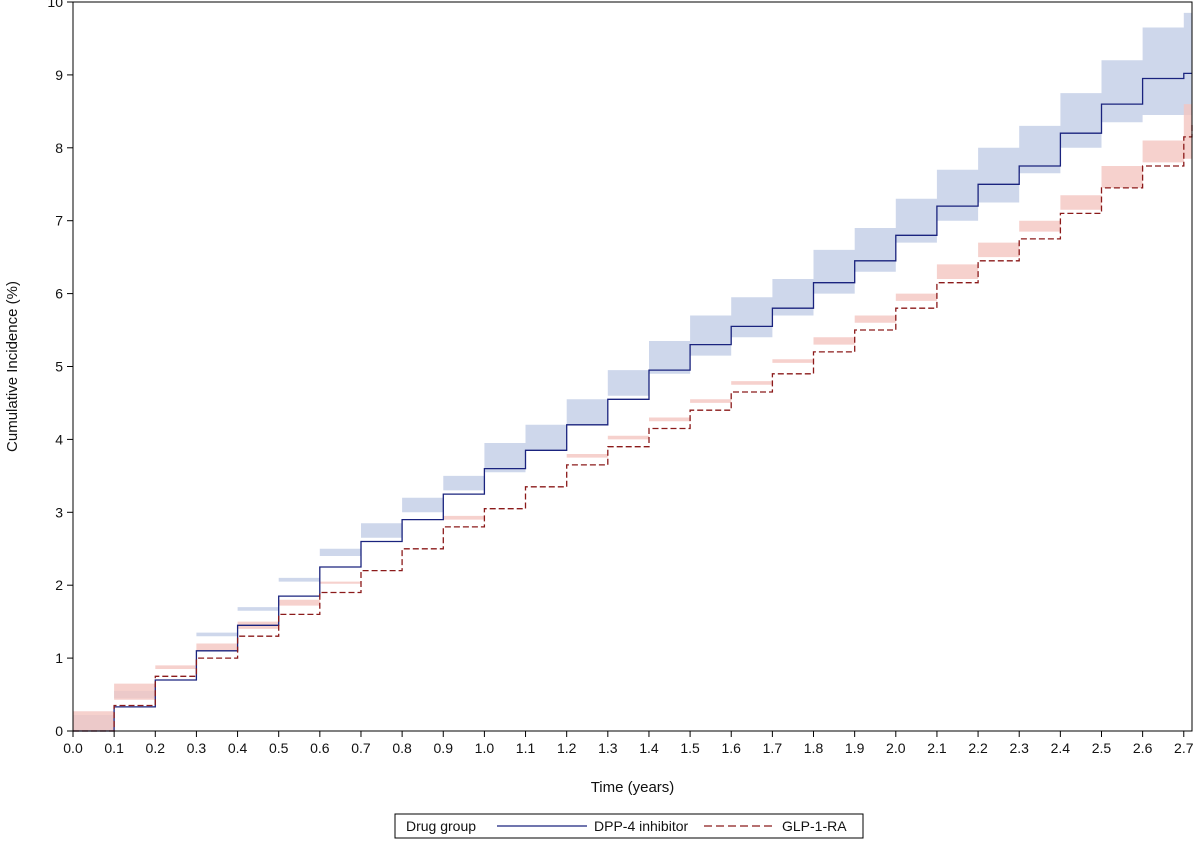 The width and height of the screenshot is (1200, 842). I want to click on legend: Drug group DPP-4 inhibitor GLP-1-RA, so click(629, 826).